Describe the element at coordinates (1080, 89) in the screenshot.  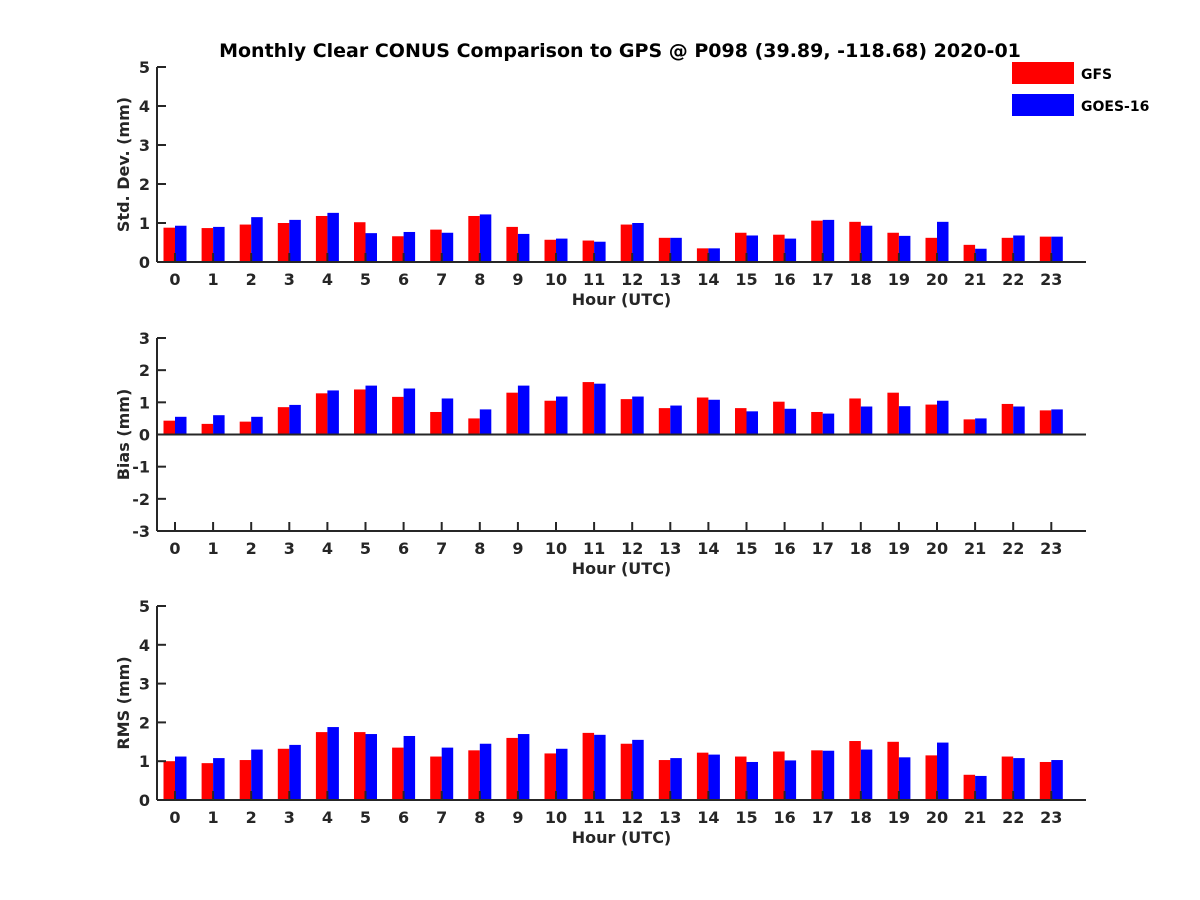
I see `legend: GFS GOES-16` at that location.